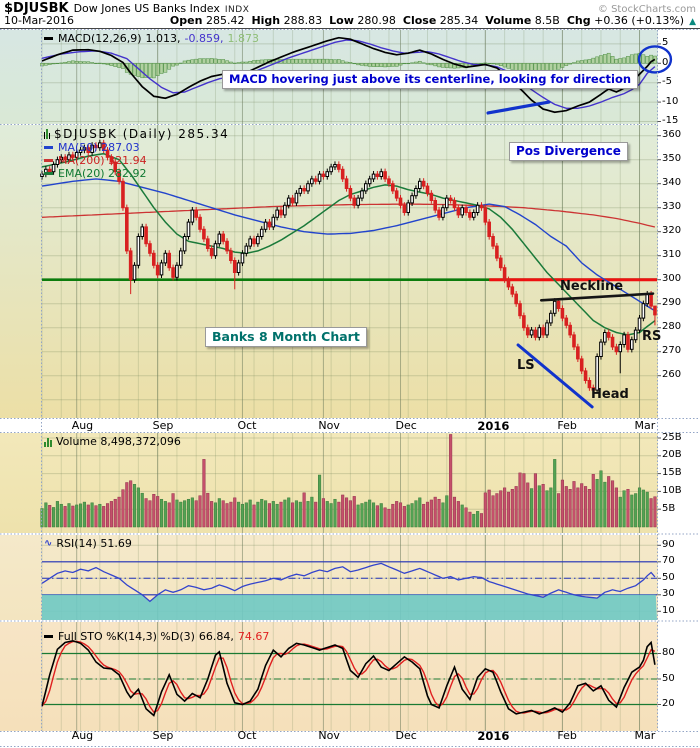 The width and height of the screenshot is (700, 748). I want to click on quote-high: High 288.83, so click(287, 20).